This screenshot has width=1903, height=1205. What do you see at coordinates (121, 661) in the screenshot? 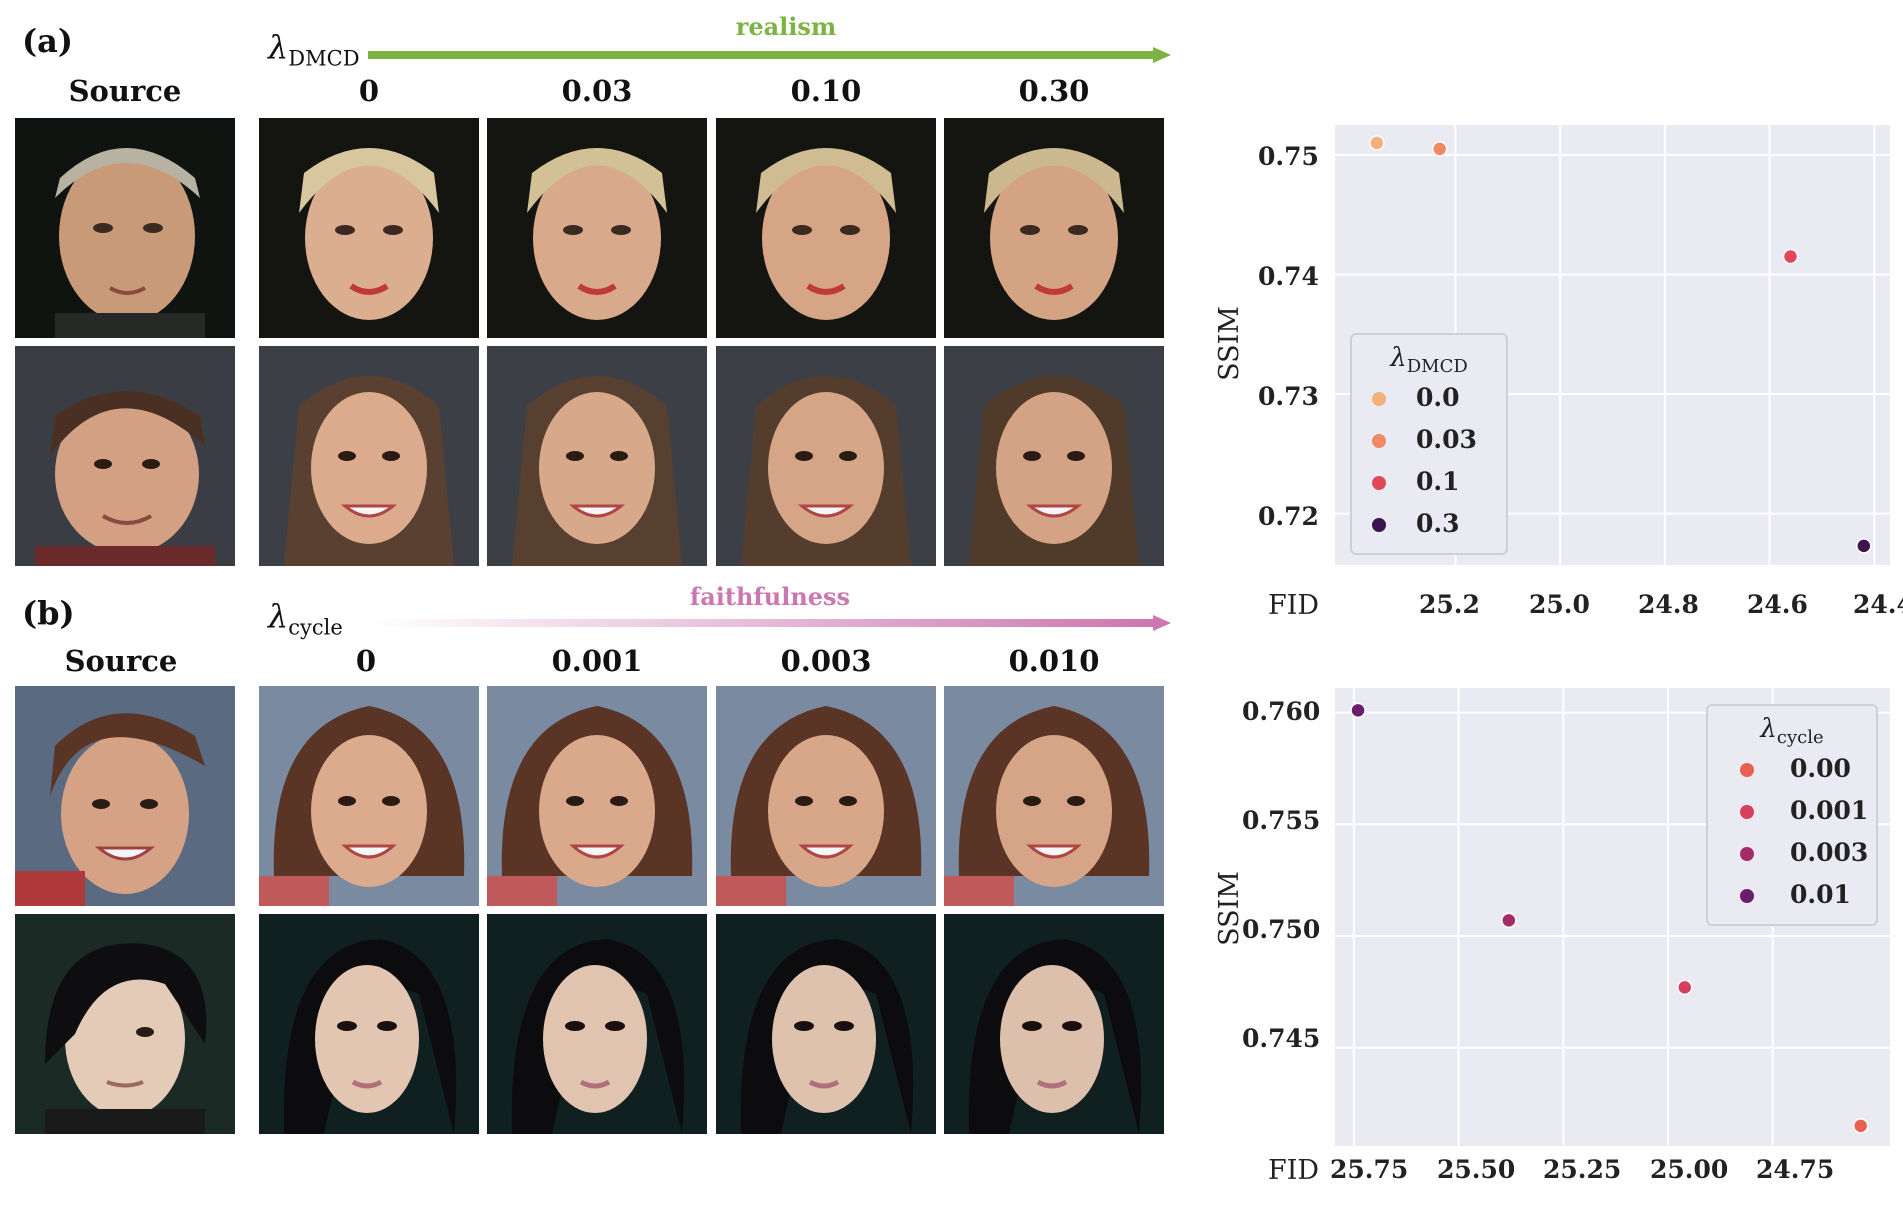
I see `panel-b-source-heading: Source` at bounding box center [121, 661].